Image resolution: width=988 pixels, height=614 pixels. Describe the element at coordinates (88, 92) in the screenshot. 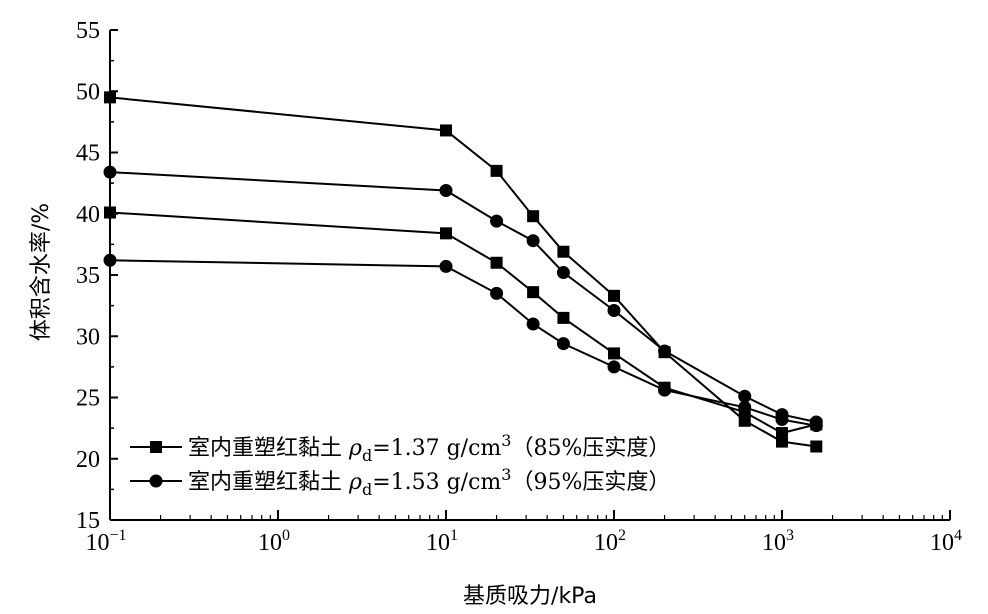

I see `y-tick-label: 50` at that location.